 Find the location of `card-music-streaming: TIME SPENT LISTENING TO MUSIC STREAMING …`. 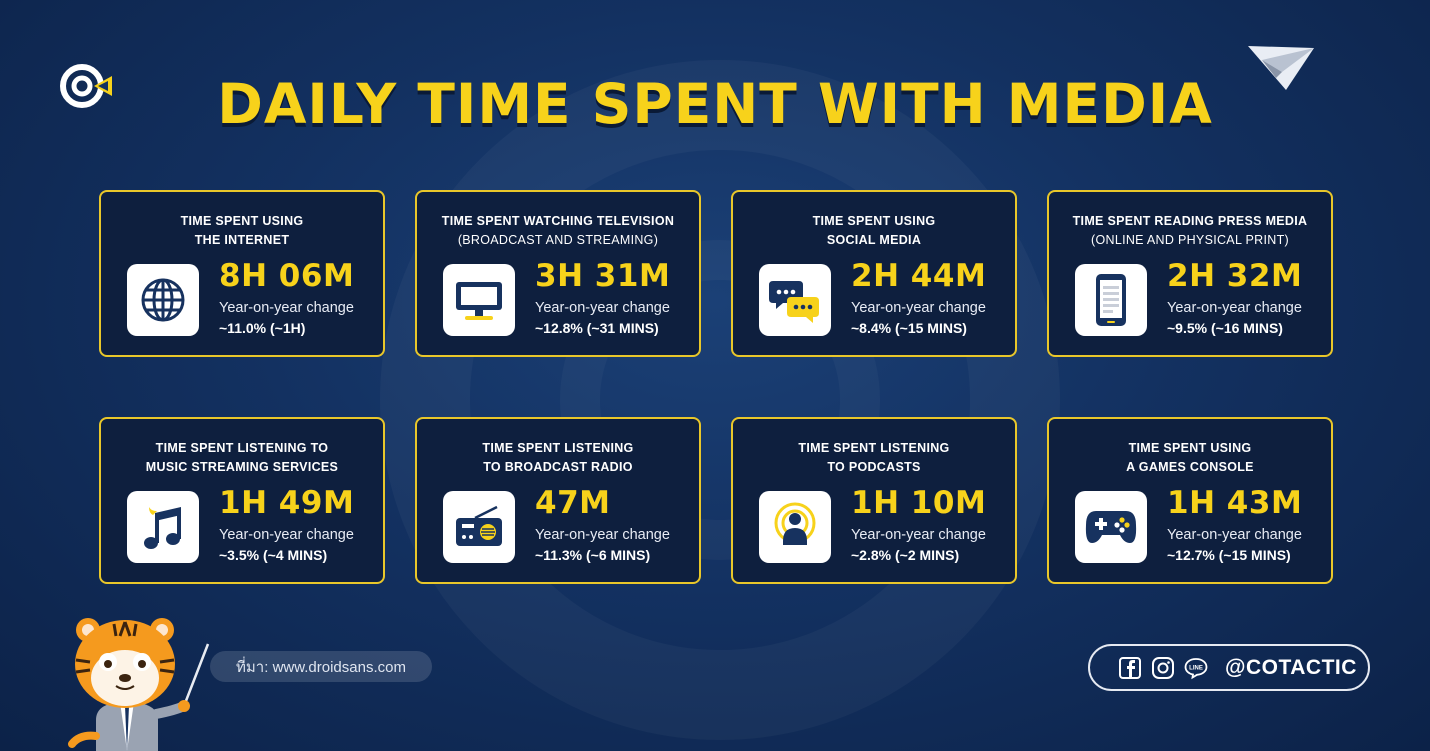

card-music-streaming: TIME SPENT LISTENING TO MUSIC STREAMING … is located at coordinates (242, 500).